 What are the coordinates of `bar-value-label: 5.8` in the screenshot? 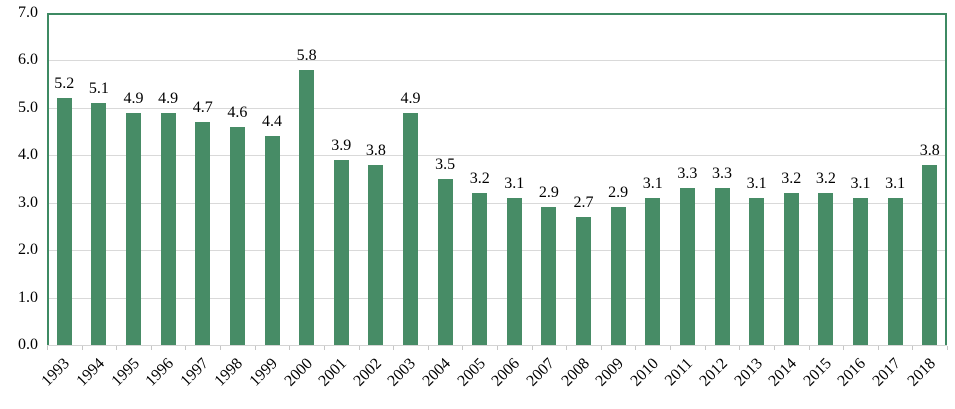 It's located at (306, 55).